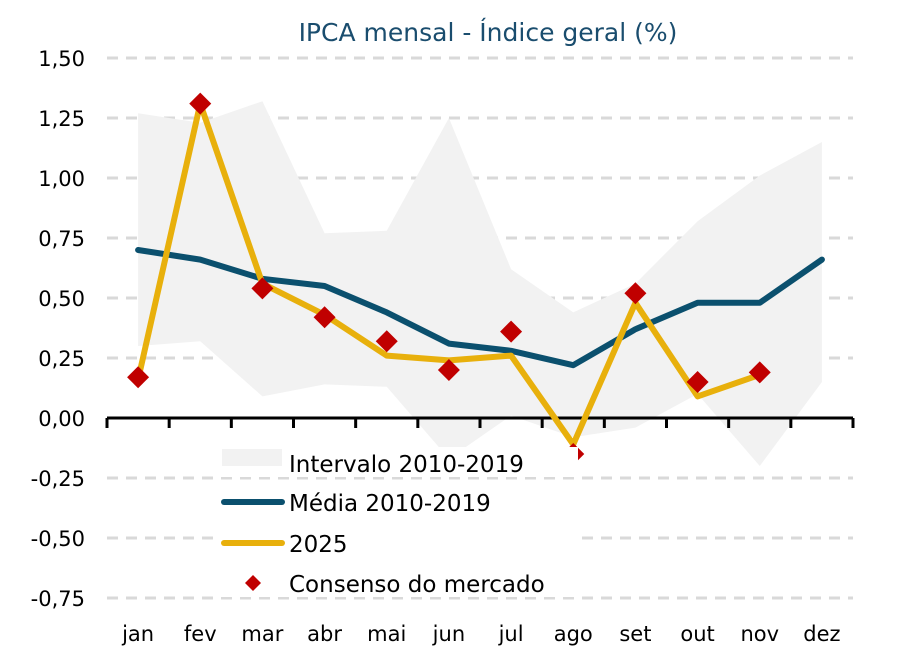  I want to click on x-tick-label: ago, so click(573, 634).